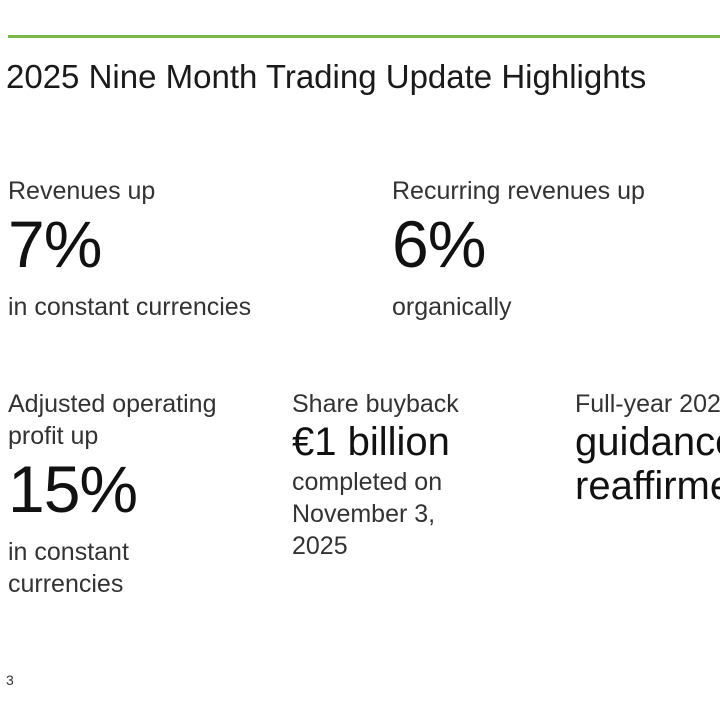  What do you see at coordinates (112, 420) in the screenshot?
I see `highlight-label: Adjusted operating profit up` at bounding box center [112, 420].